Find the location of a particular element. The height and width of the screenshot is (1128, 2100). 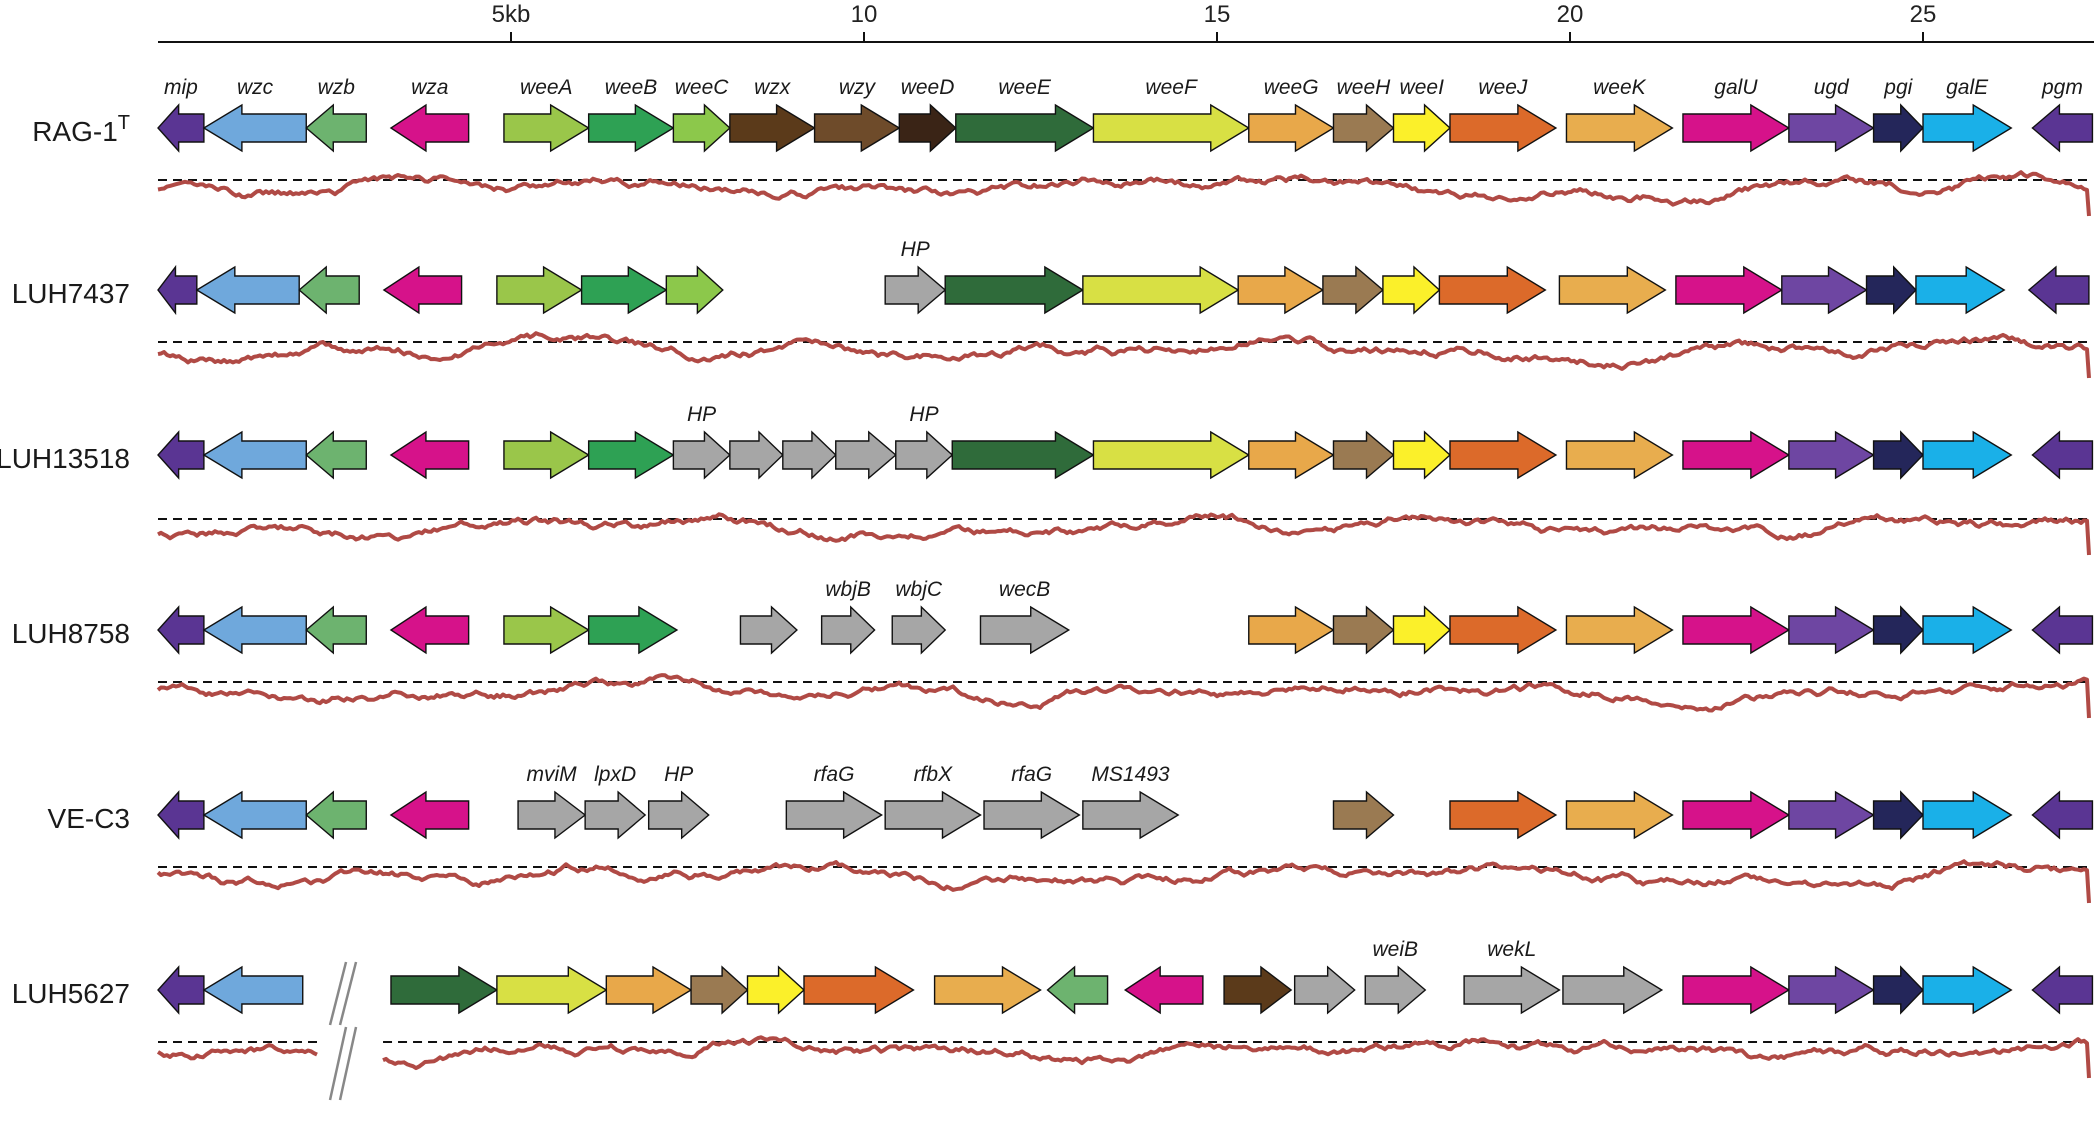

gene-label: mip is located at coordinates (181, 87).